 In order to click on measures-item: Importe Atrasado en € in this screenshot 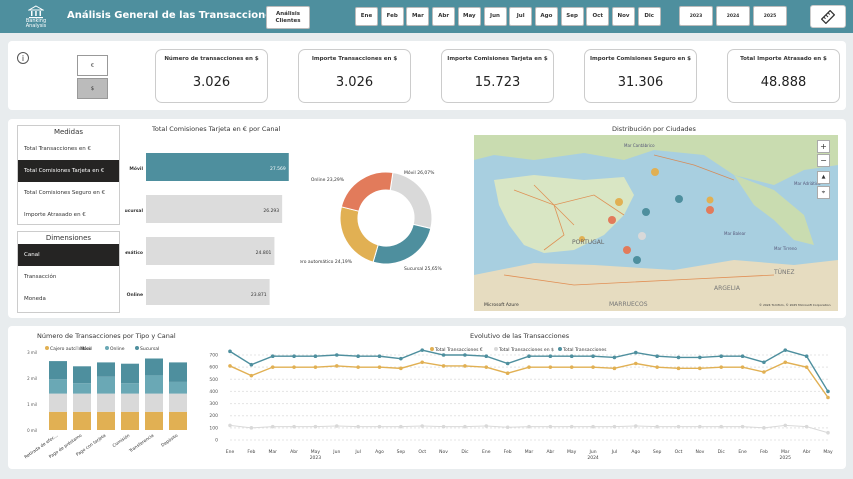, I will do `click(55, 215)`.